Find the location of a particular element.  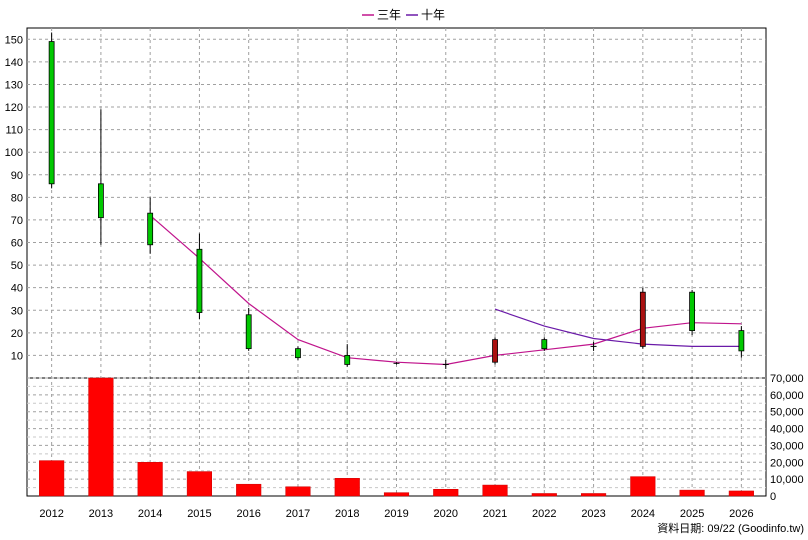

x-tick-label: 2026 is located at coordinates (741, 514).